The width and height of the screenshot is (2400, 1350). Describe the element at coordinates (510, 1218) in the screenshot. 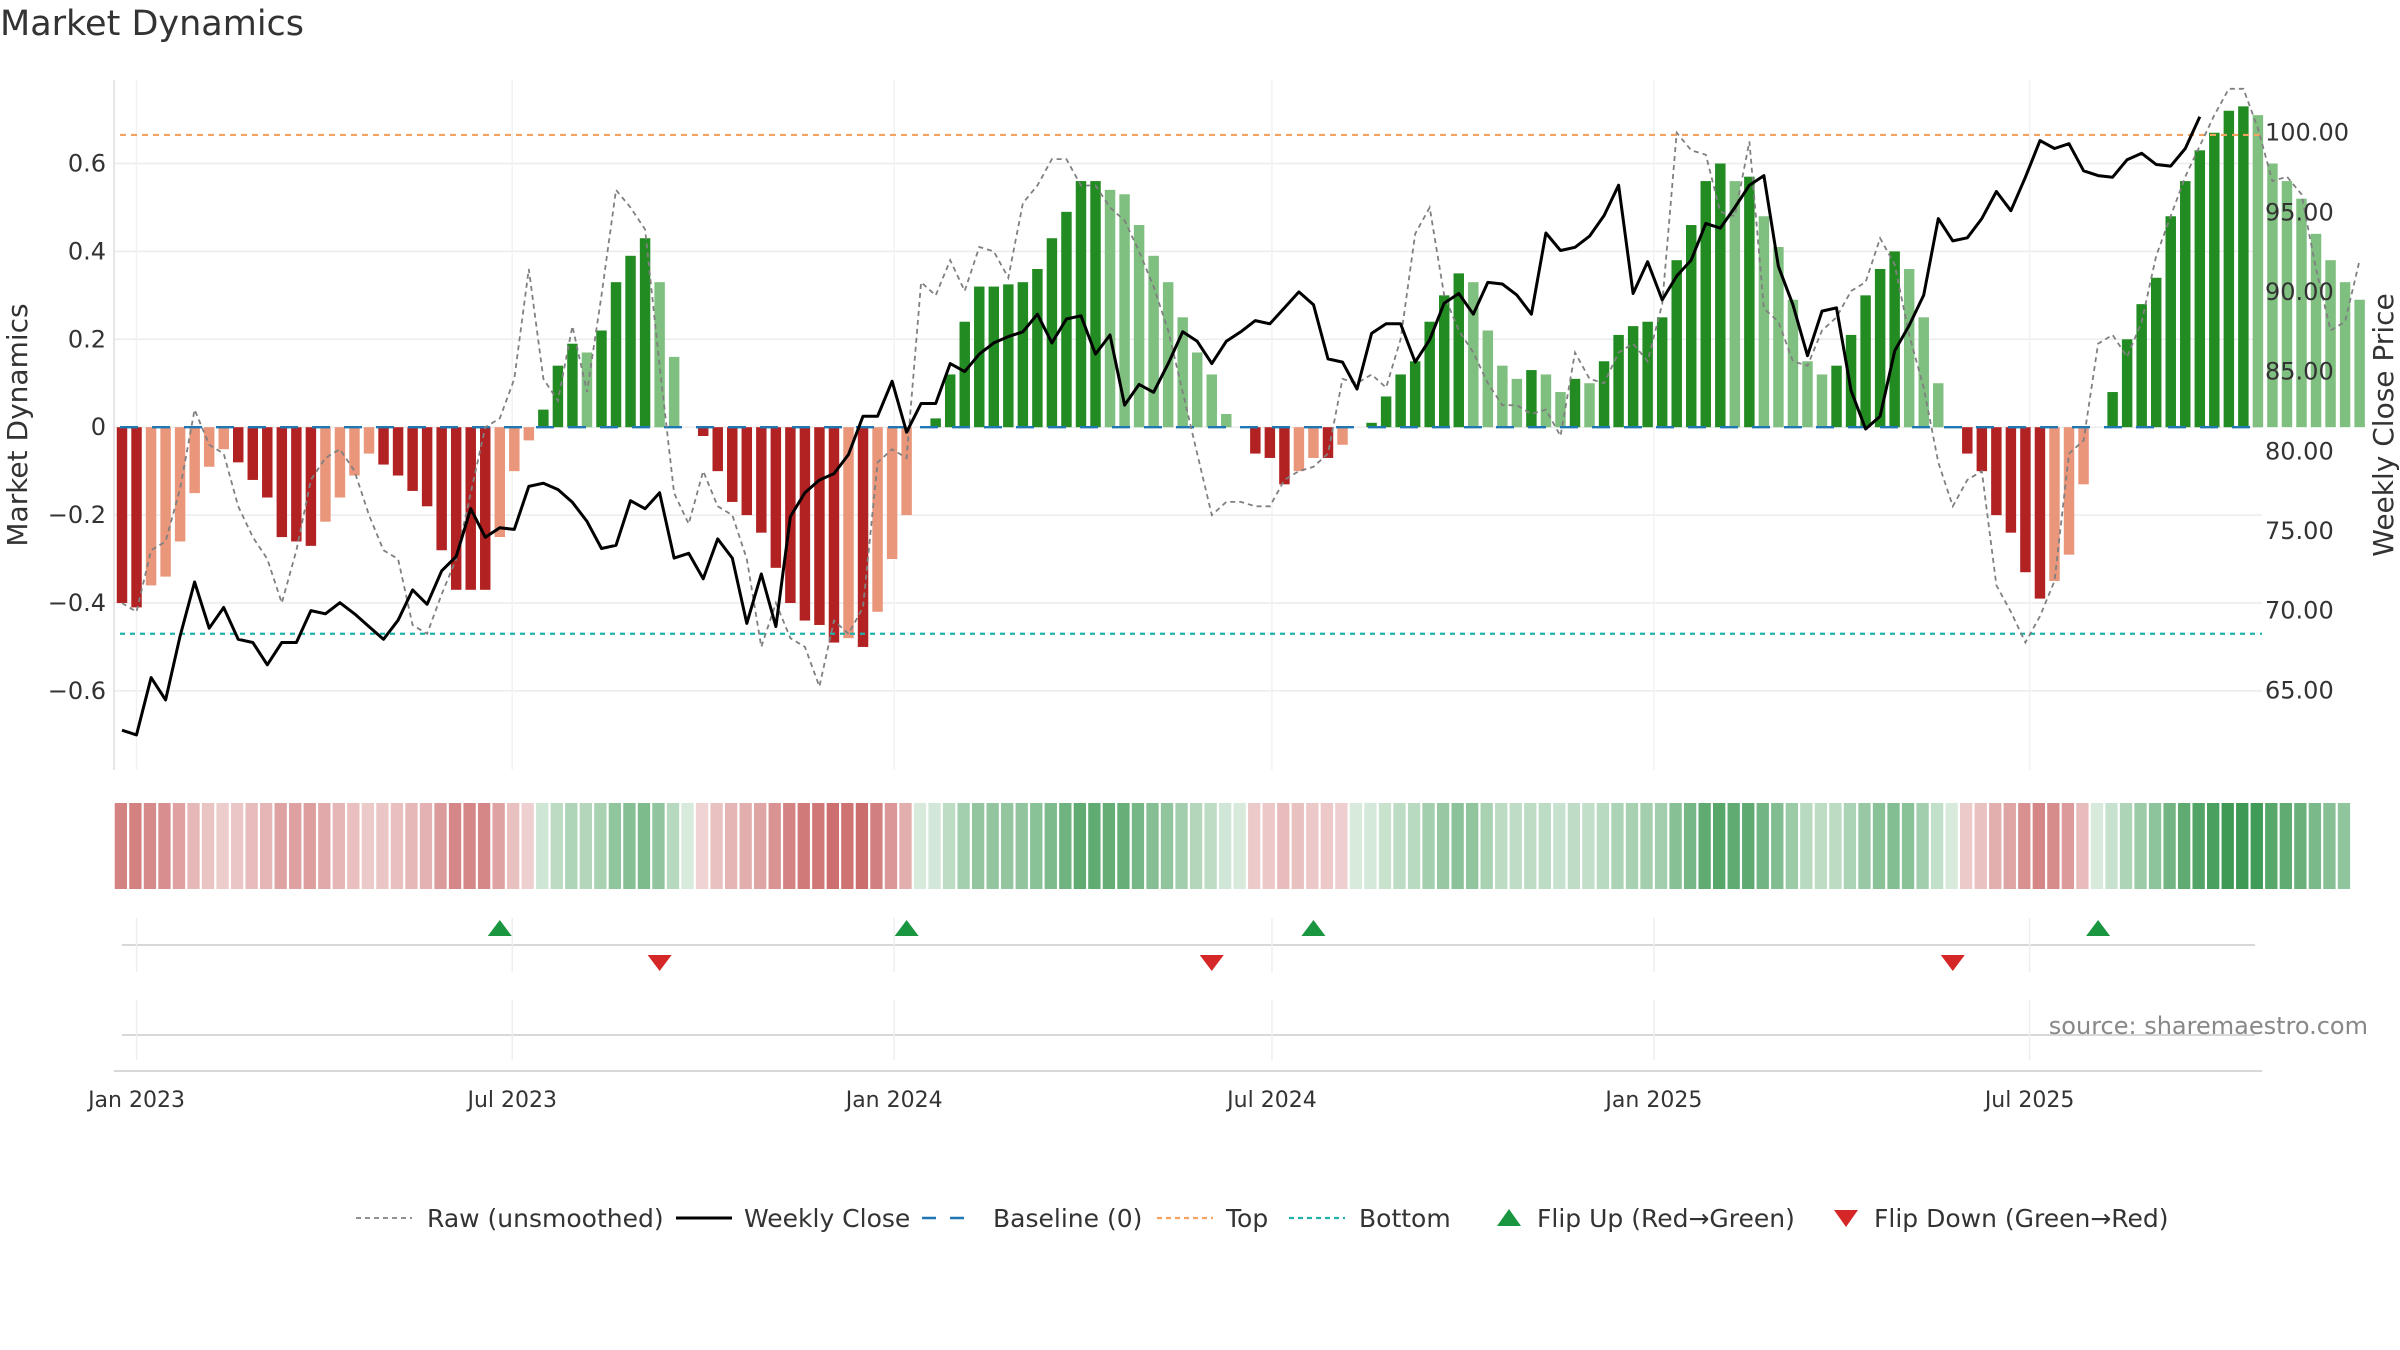

I see `legend-item-raw: Raw (unsmoothed)` at that location.